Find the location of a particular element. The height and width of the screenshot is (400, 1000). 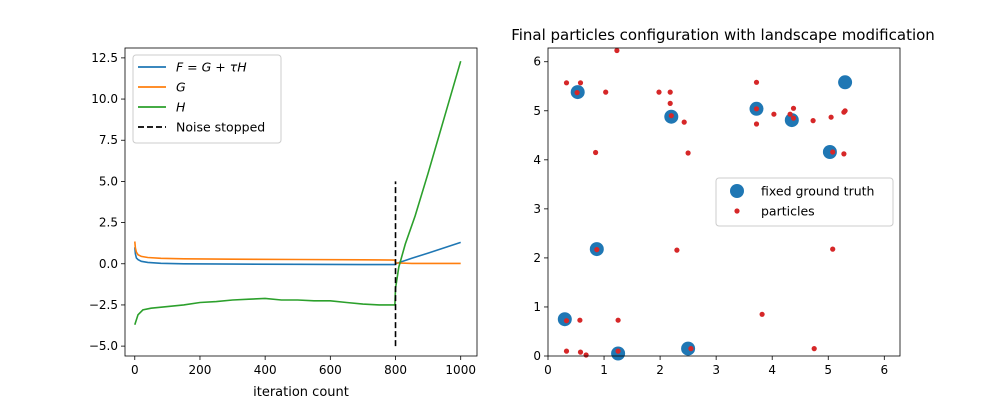

right-x-tick-label: 5 is located at coordinates (828, 370).